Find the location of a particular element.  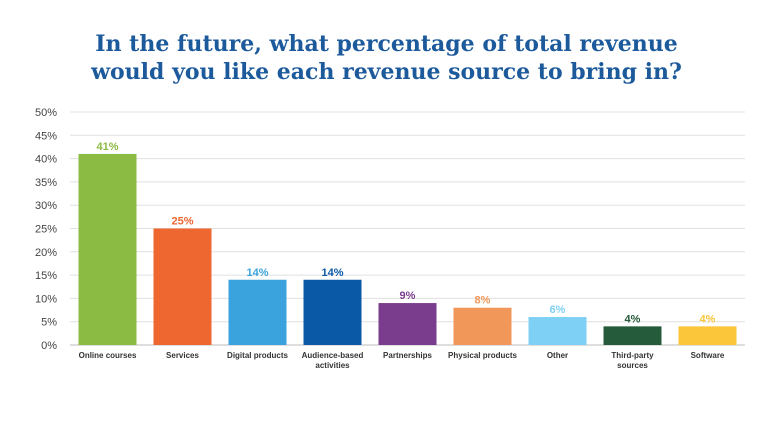

data-label: 9% is located at coordinates (408, 296).